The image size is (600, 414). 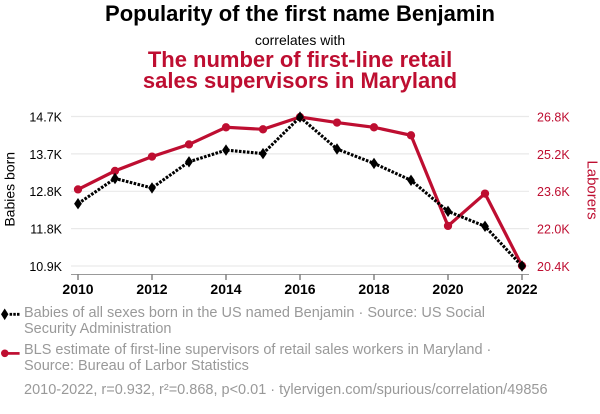 I want to click on svg-text: 14.7K, so click(x=45, y=117).